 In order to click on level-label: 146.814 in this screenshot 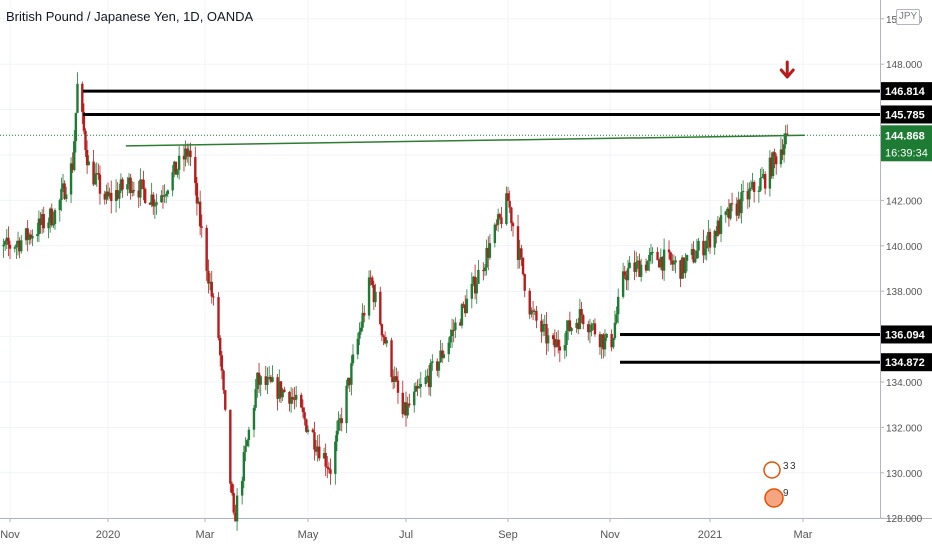, I will do `click(905, 92)`.